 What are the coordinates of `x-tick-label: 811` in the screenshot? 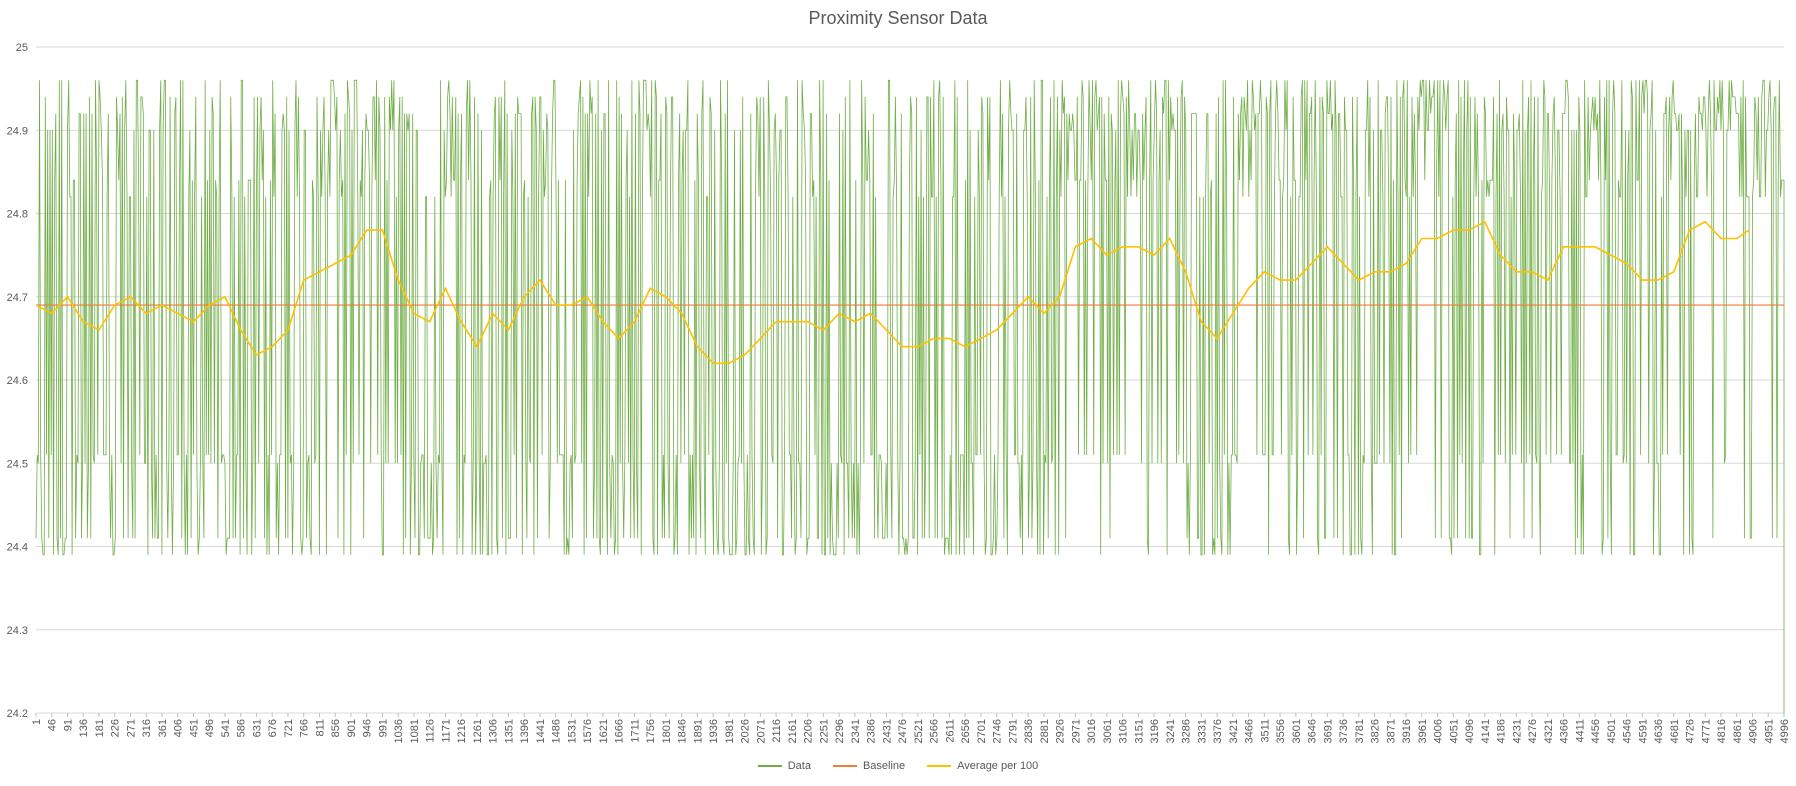 It's located at (320, 728).